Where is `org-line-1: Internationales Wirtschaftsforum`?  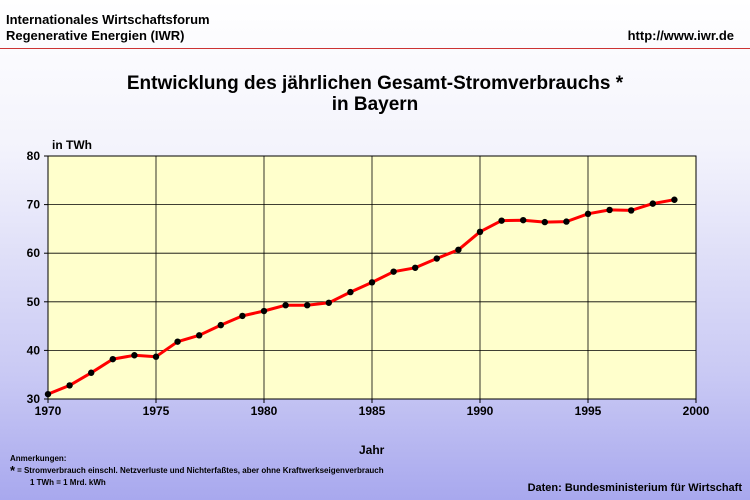 org-line-1: Internationales Wirtschaftsforum is located at coordinates (108, 19).